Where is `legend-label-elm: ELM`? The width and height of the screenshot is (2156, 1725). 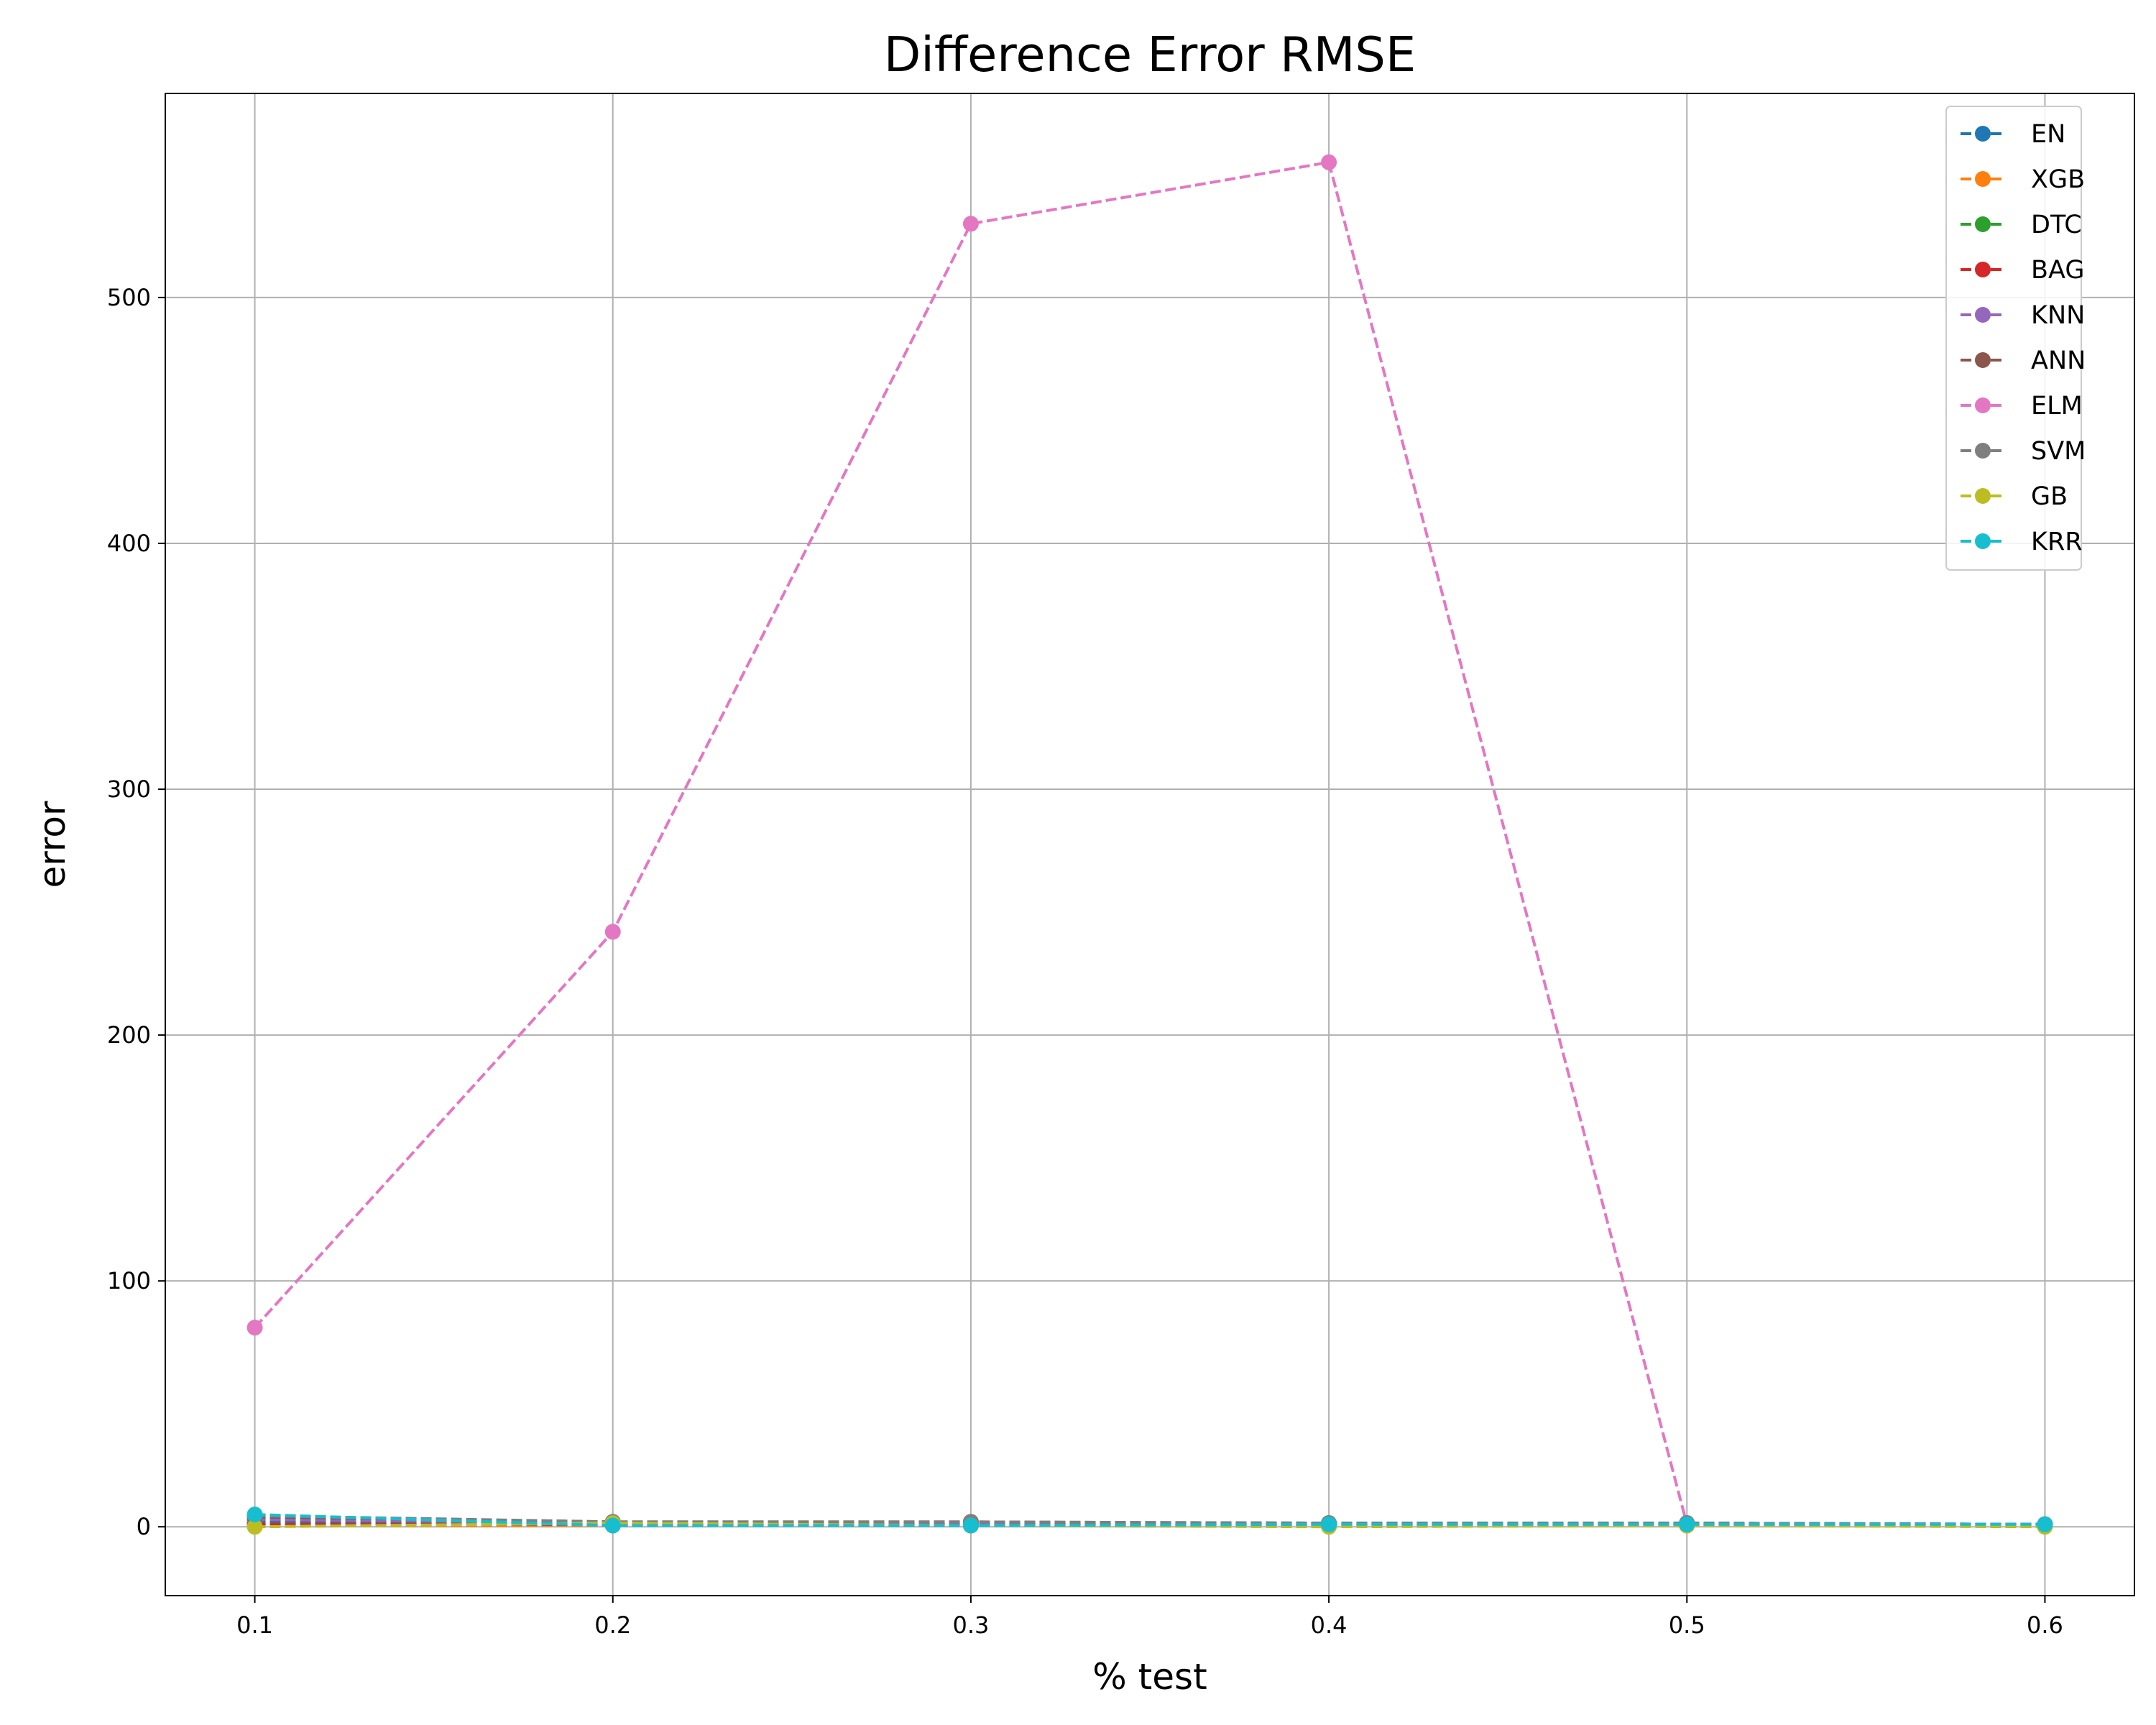
legend-label-elm: ELM is located at coordinates (2057, 406).